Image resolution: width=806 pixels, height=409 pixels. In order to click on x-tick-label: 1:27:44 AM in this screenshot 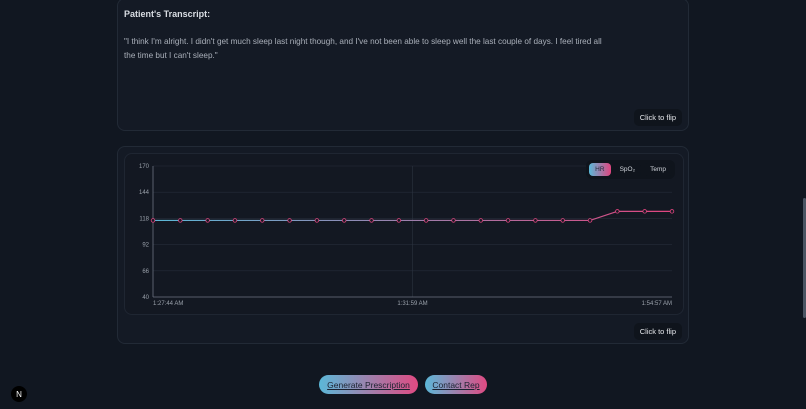, I will do `click(168, 304)`.